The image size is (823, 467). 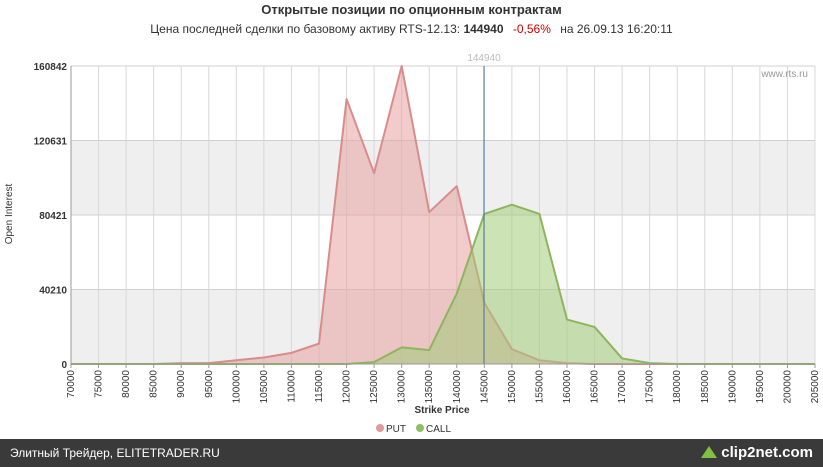 I want to click on x-tick-label: 120000, so click(x=347, y=387).